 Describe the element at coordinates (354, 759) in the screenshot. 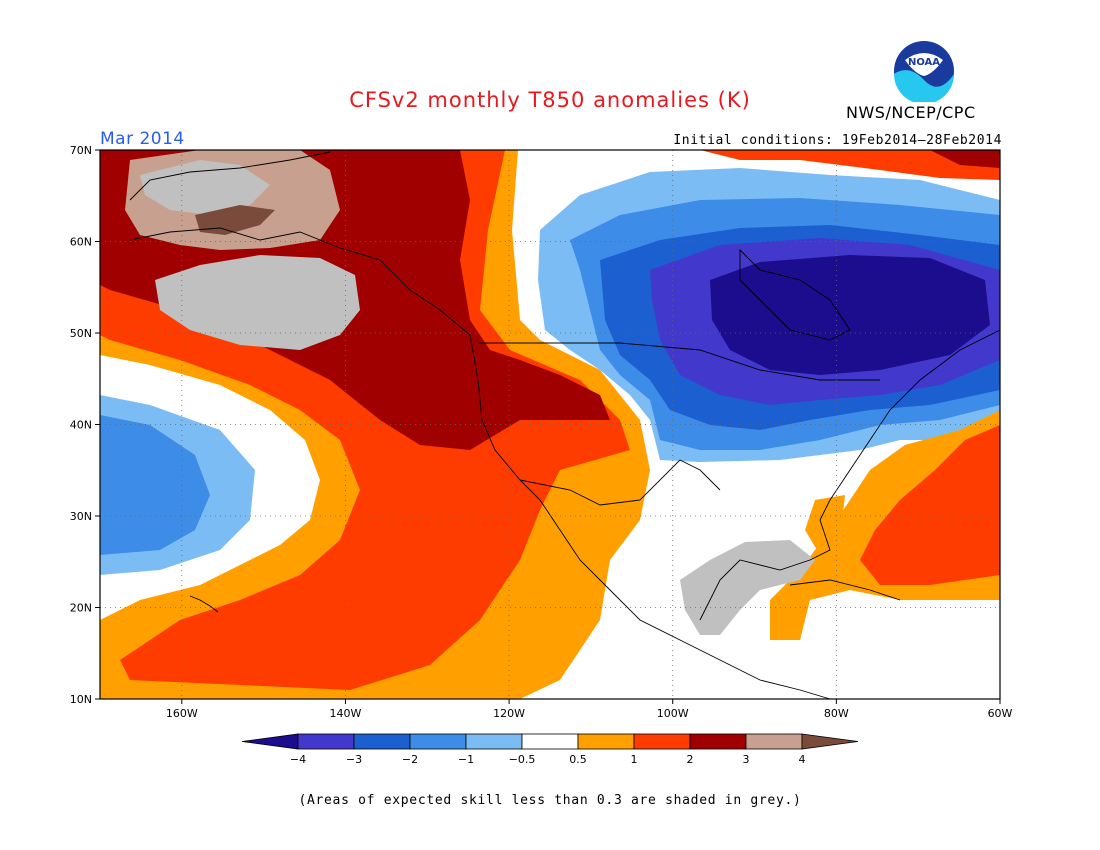

I see `colorbar-tick-label: −3` at that location.